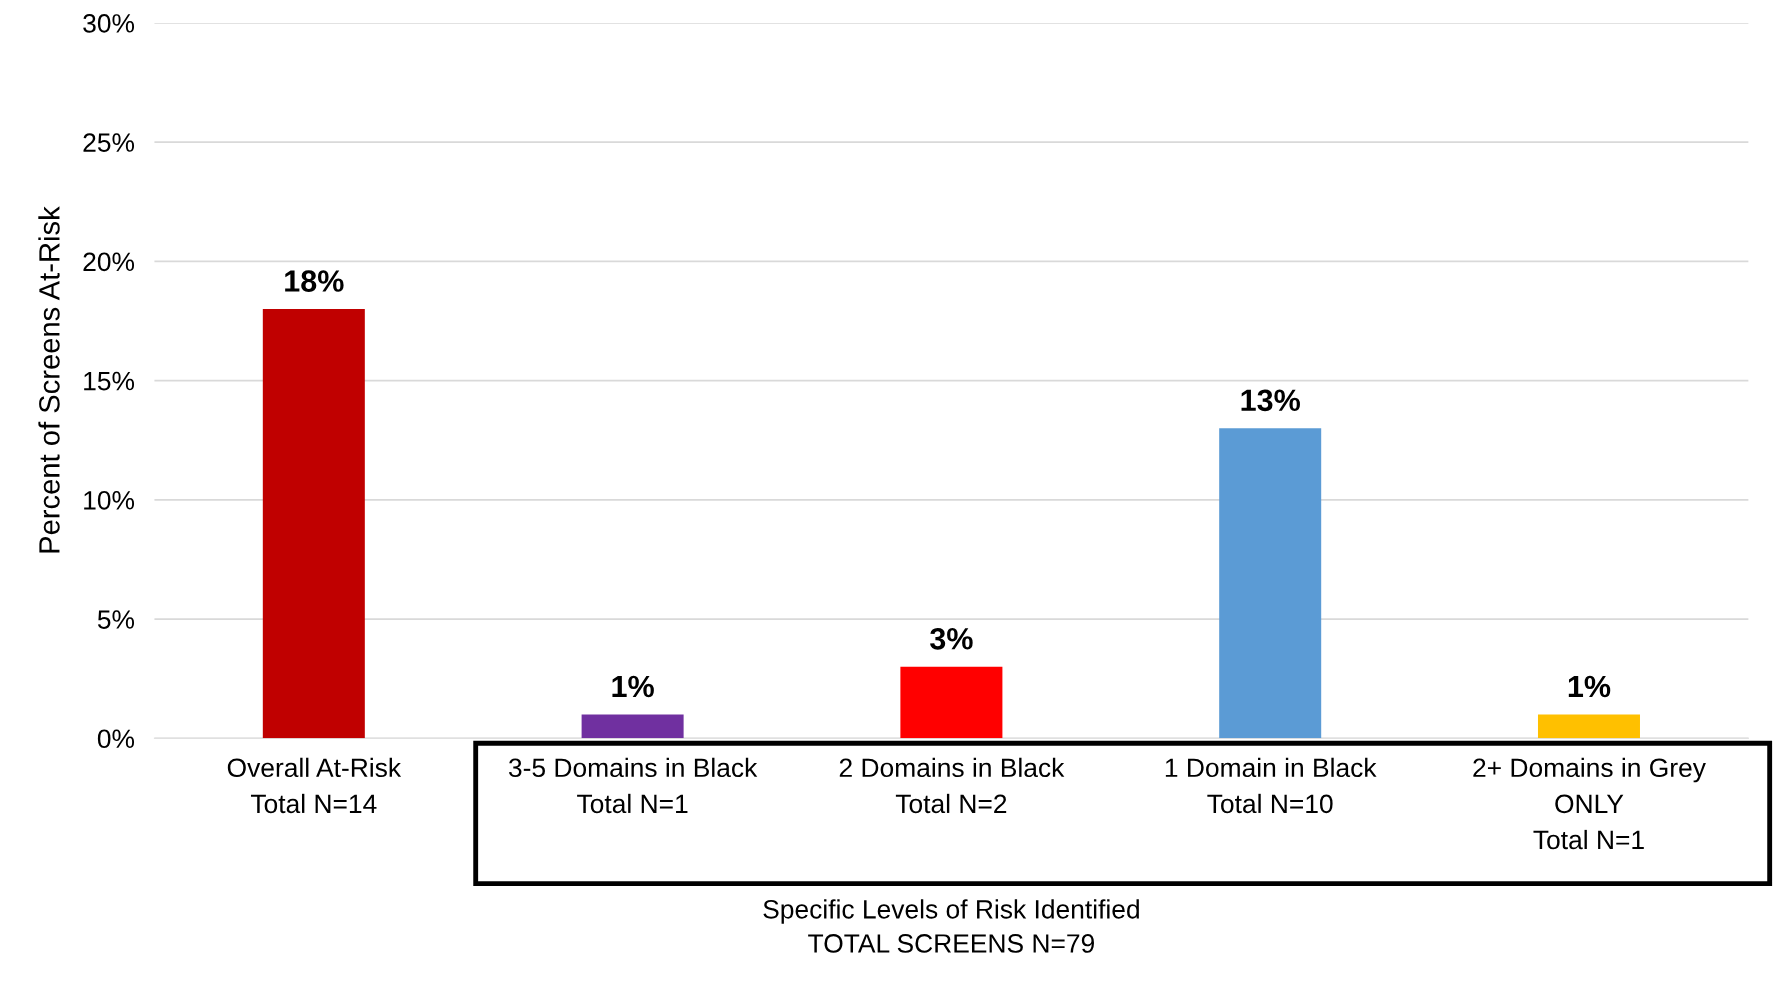  I want to click on y-tick-label: 0%, so click(116, 739).